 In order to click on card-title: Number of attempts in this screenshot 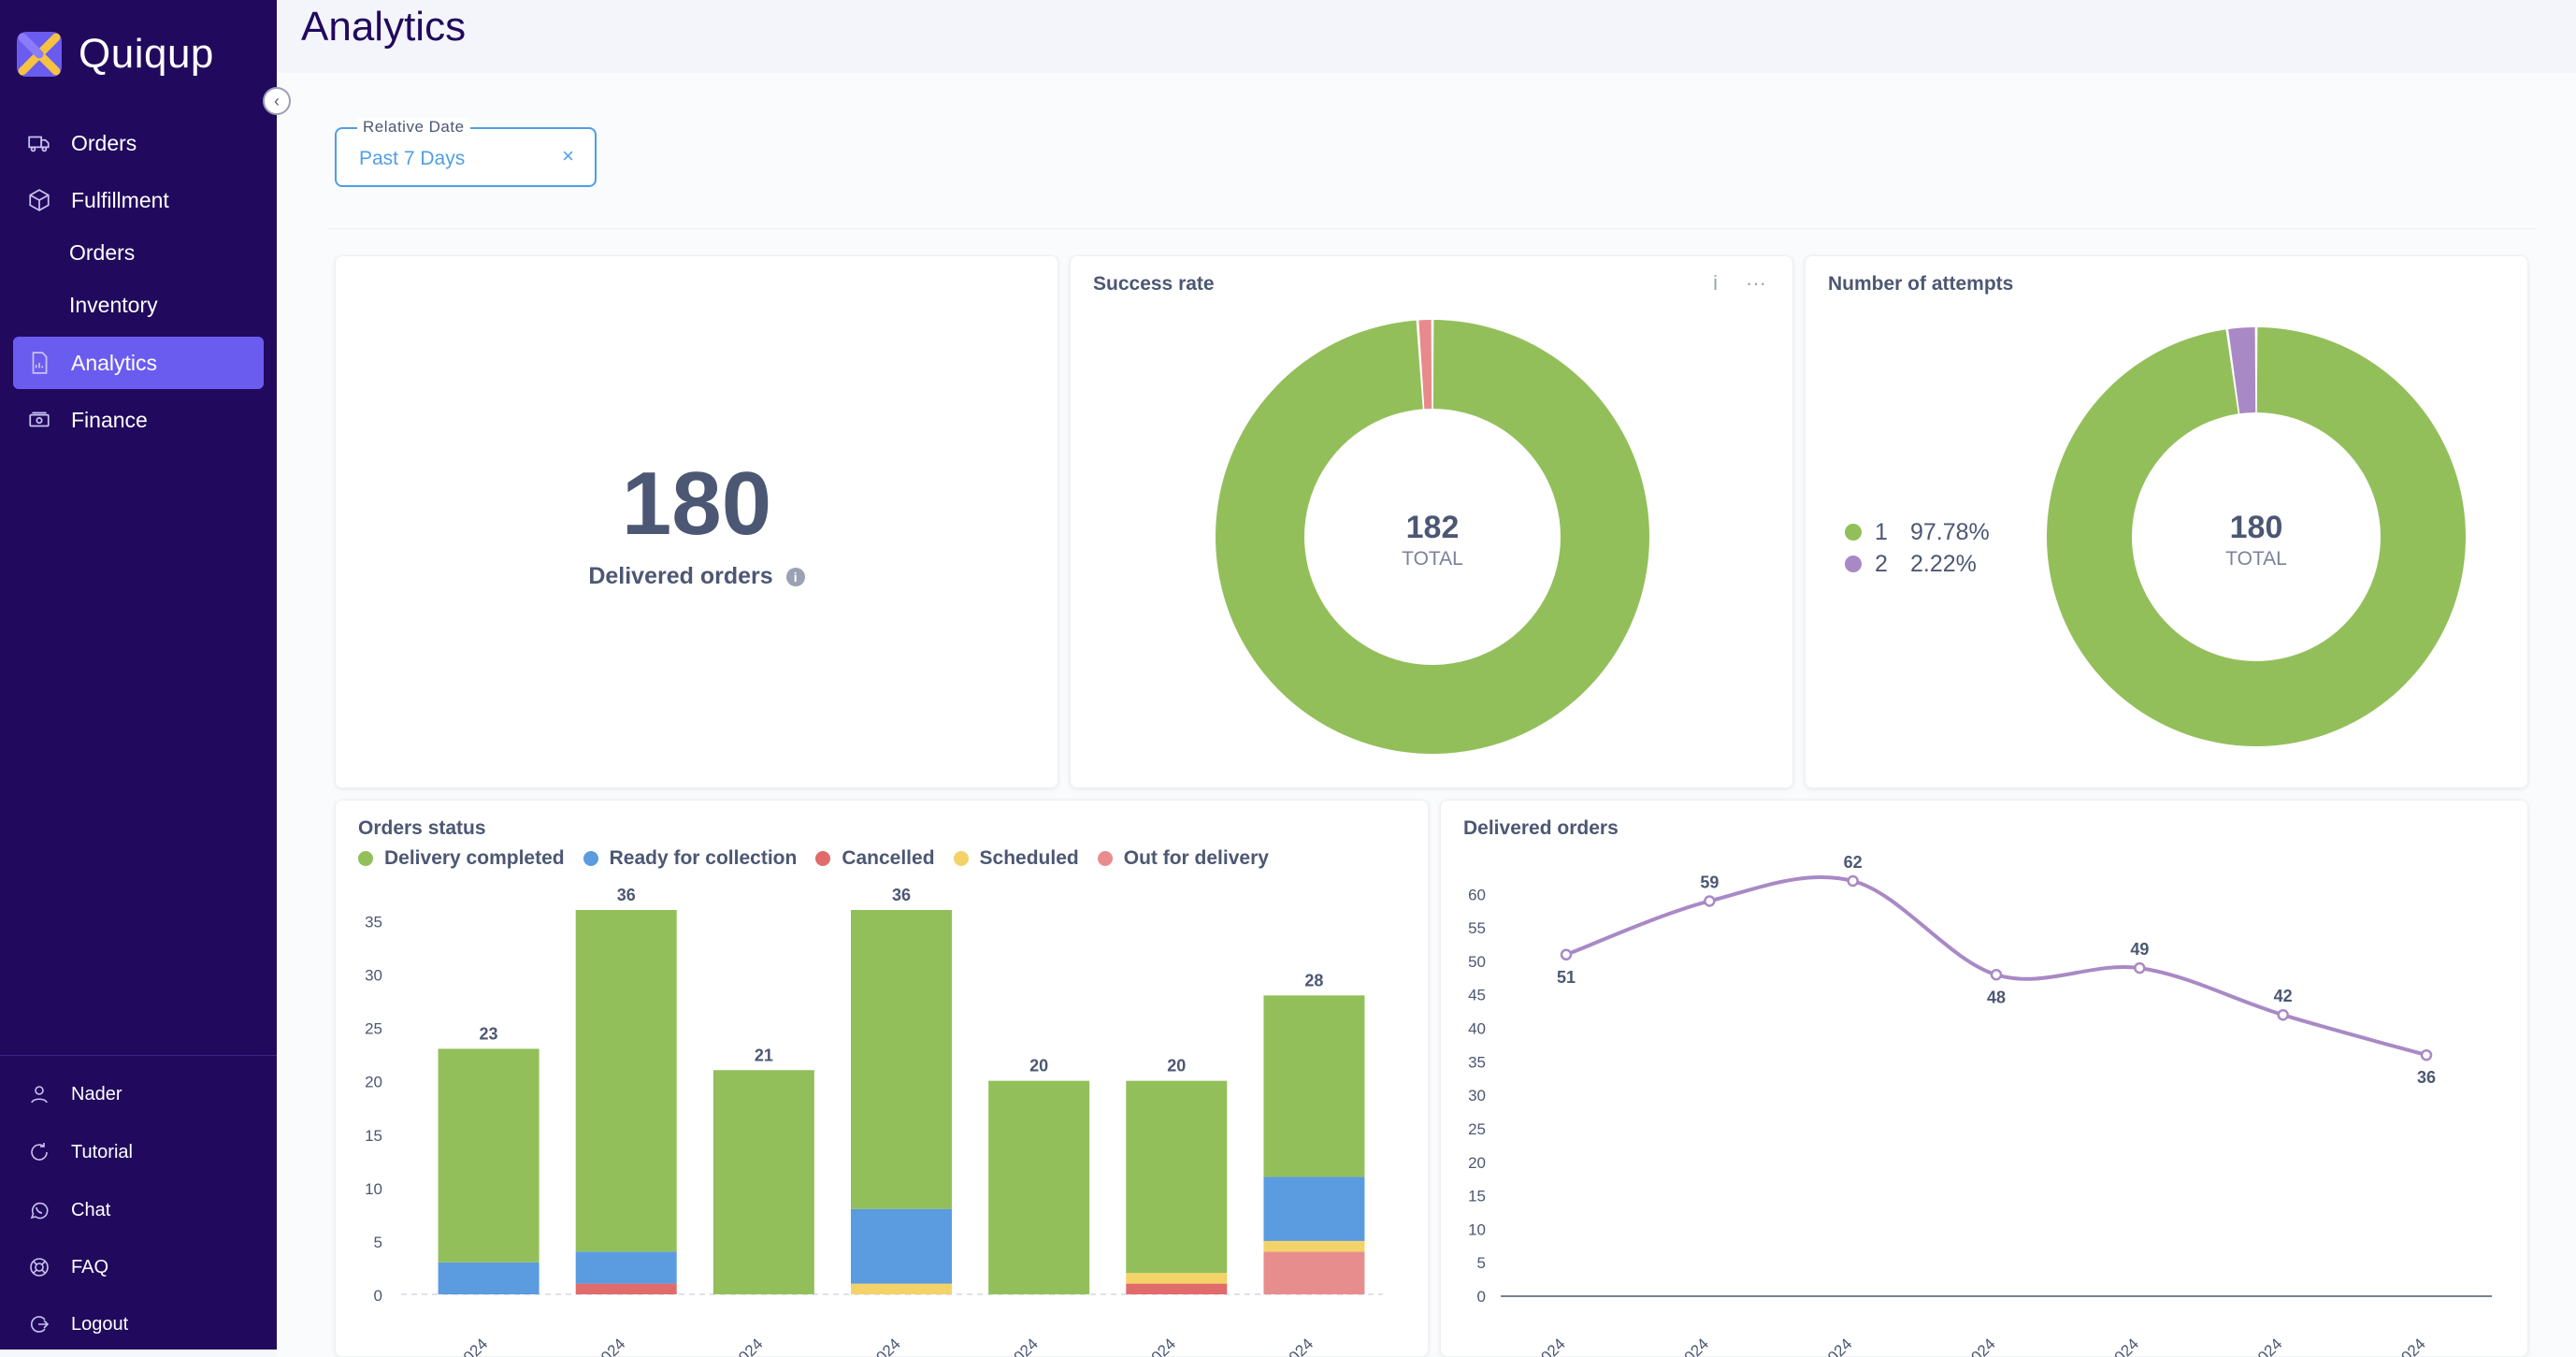, I will do `click(1921, 284)`.